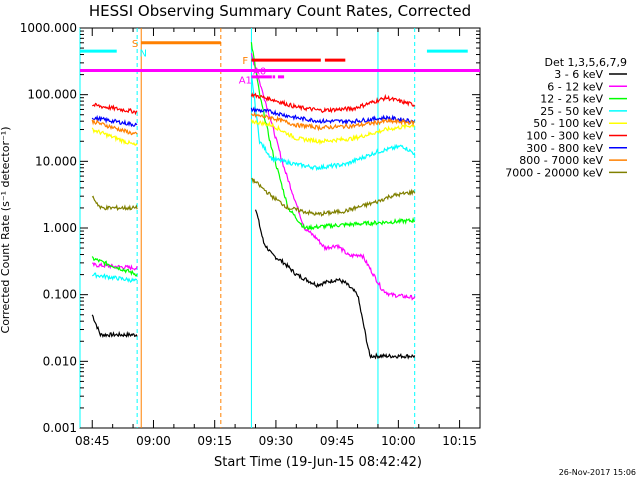  What do you see at coordinates (60, 361) in the screenshot?
I see `y-tick-label: 0.010` at bounding box center [60, 361].